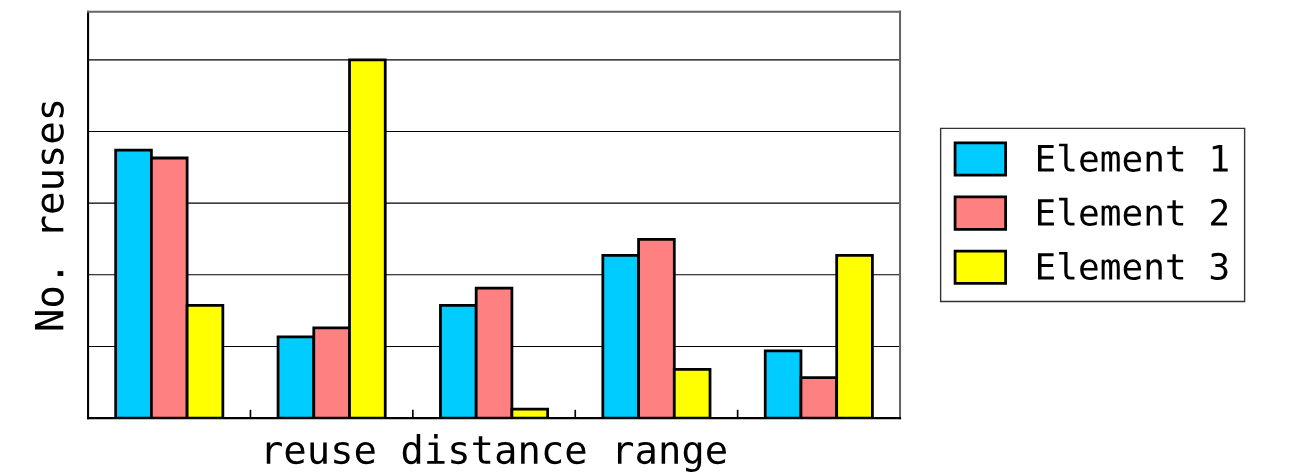 The image size is (1295, 473). Describe the element at coordinates (49, 215) in the screenshot. I see `y-axis-title: No. reuses` at that location.